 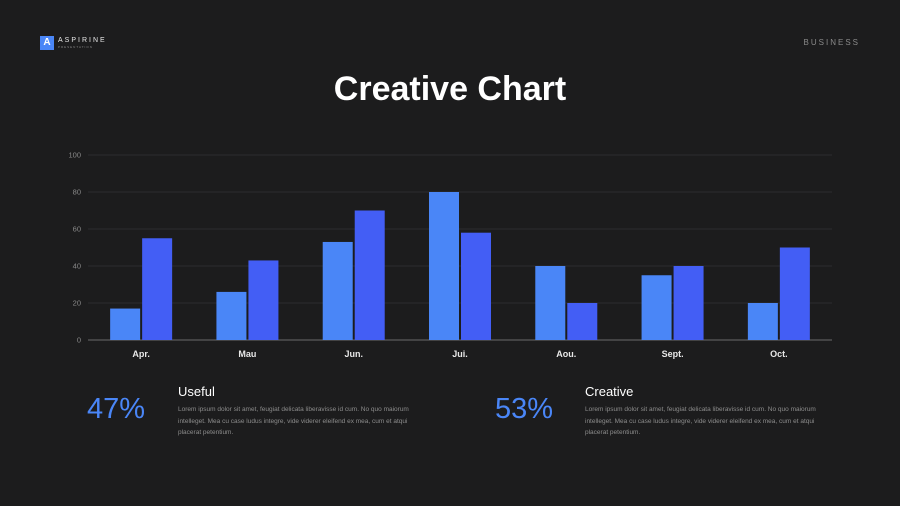 I want to click on x-tick-label: Mau, so click(x=247, y=354).